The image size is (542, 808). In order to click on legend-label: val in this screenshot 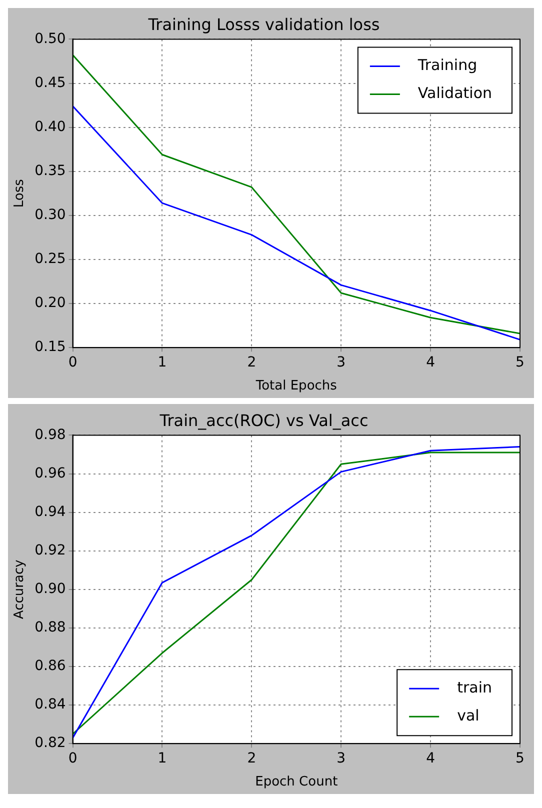, I will do `click(468, 715)`.